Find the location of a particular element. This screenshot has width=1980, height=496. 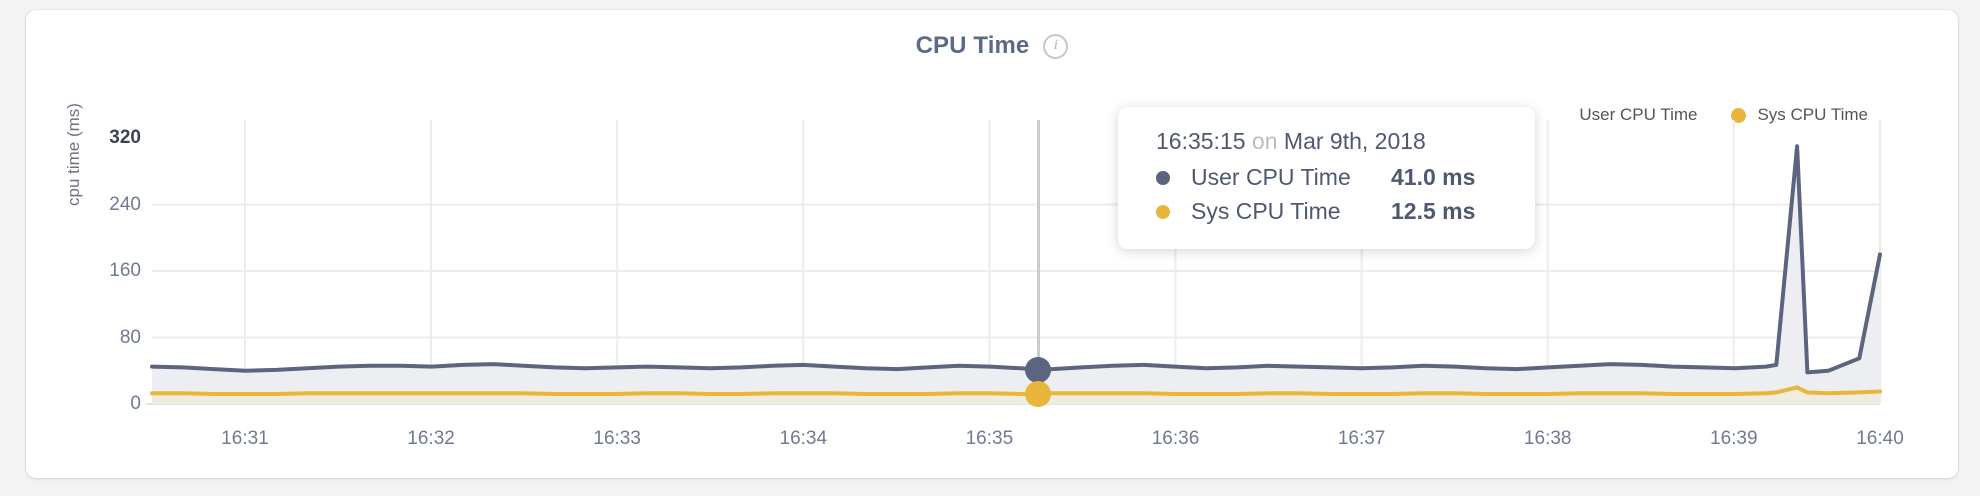

y-tick-240: 240 is located at coordinates (125, 204).